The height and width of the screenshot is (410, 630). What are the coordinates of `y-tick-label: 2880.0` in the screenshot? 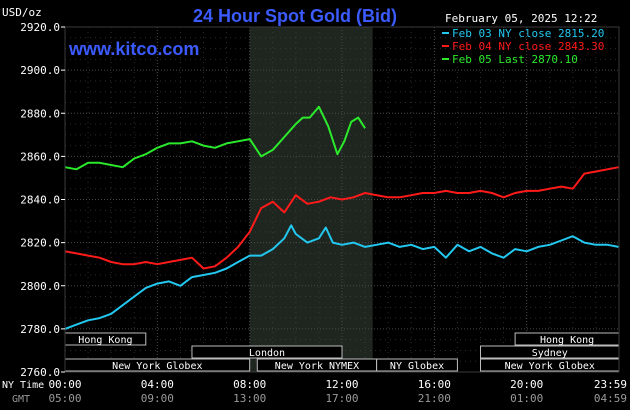 It's located at (40, 113).